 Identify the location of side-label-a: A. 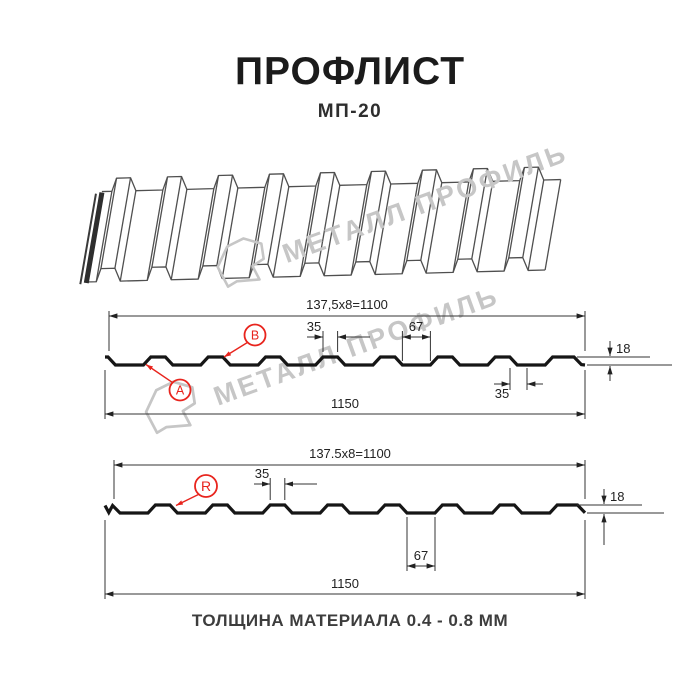
(168, 382).